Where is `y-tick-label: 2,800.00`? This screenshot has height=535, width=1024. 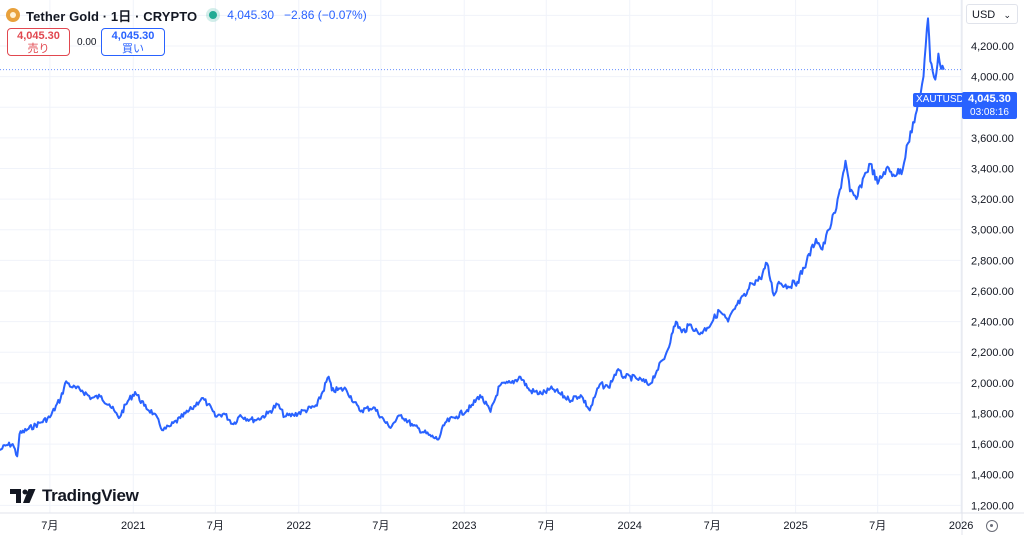 y-tick-label: 2,800.00 is located at coordinates (992, 261).